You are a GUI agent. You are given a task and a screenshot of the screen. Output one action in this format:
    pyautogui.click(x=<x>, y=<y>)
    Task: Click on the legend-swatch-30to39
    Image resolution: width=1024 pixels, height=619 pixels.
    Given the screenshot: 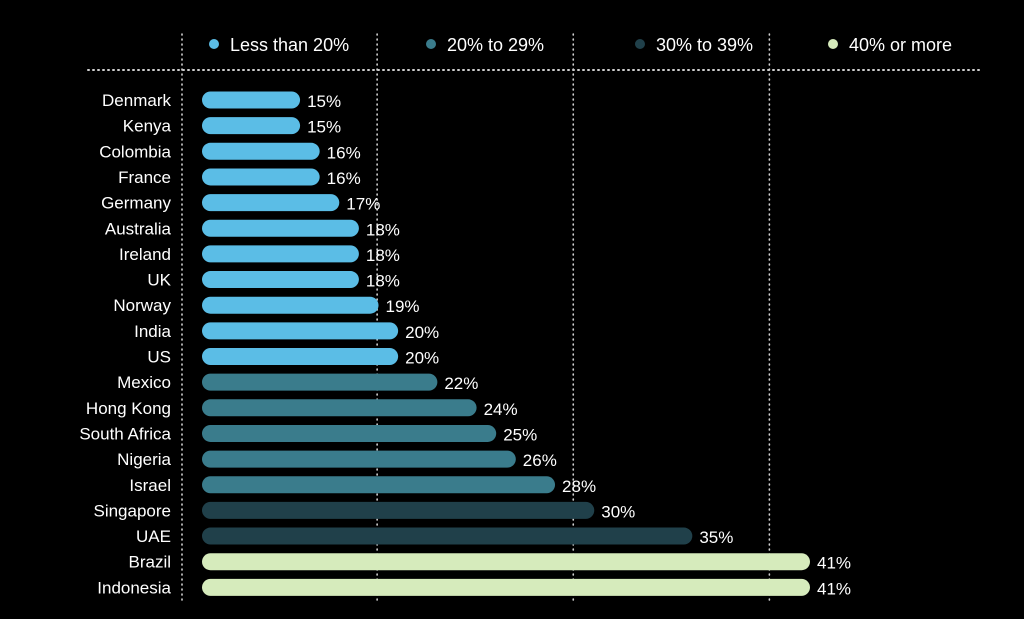 What is the action you would take?
    pyautogui.click(x=640, y=44)
    